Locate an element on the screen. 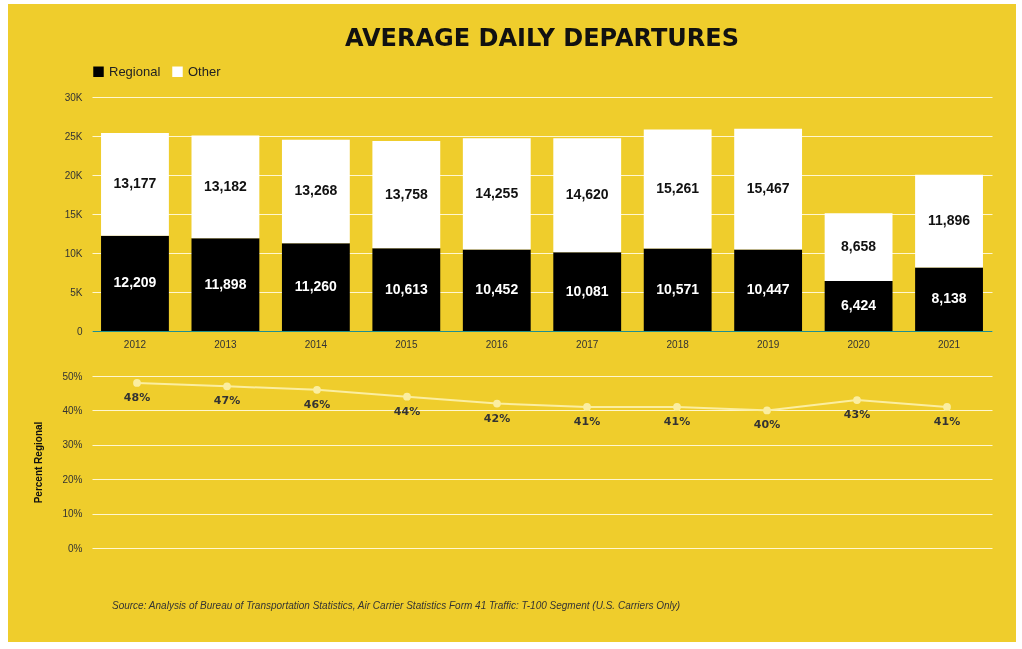  y-tick-label: 0% is located at coordinates (75, 548).